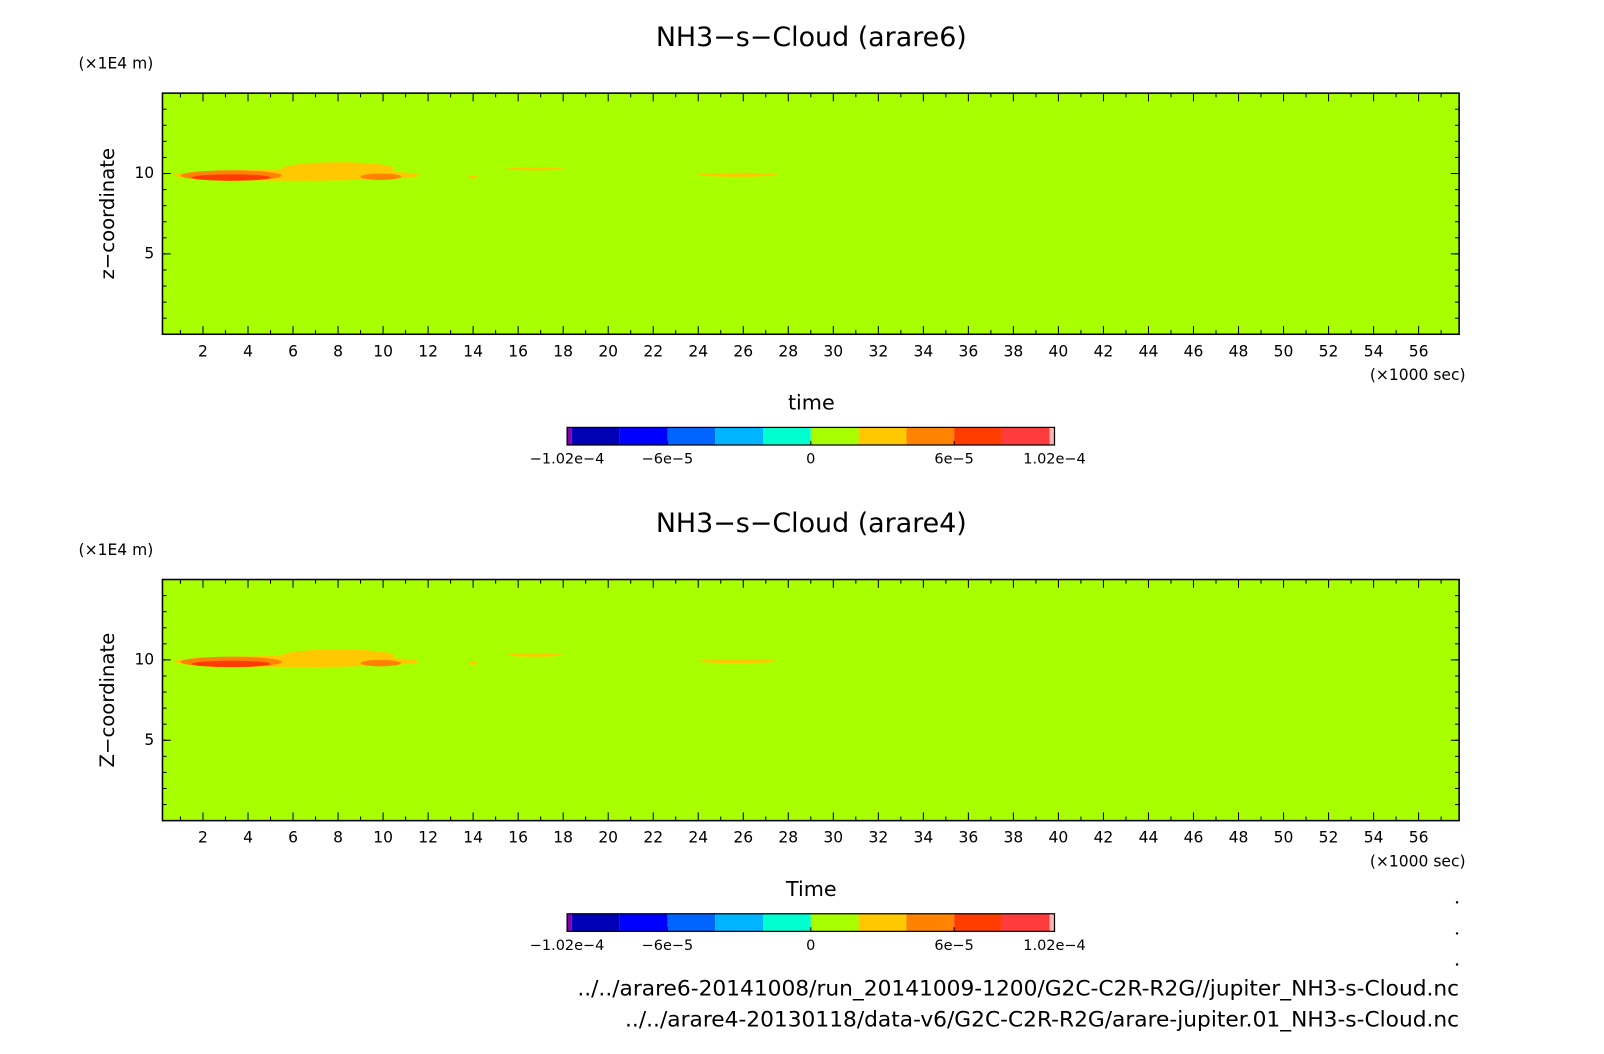 The width and height of the screenshot is (1604, 1054). What do you see at coordinates (811, 889) in the screenshot?
I see `x-axis-label: Time` at bounding box center [811, 889].